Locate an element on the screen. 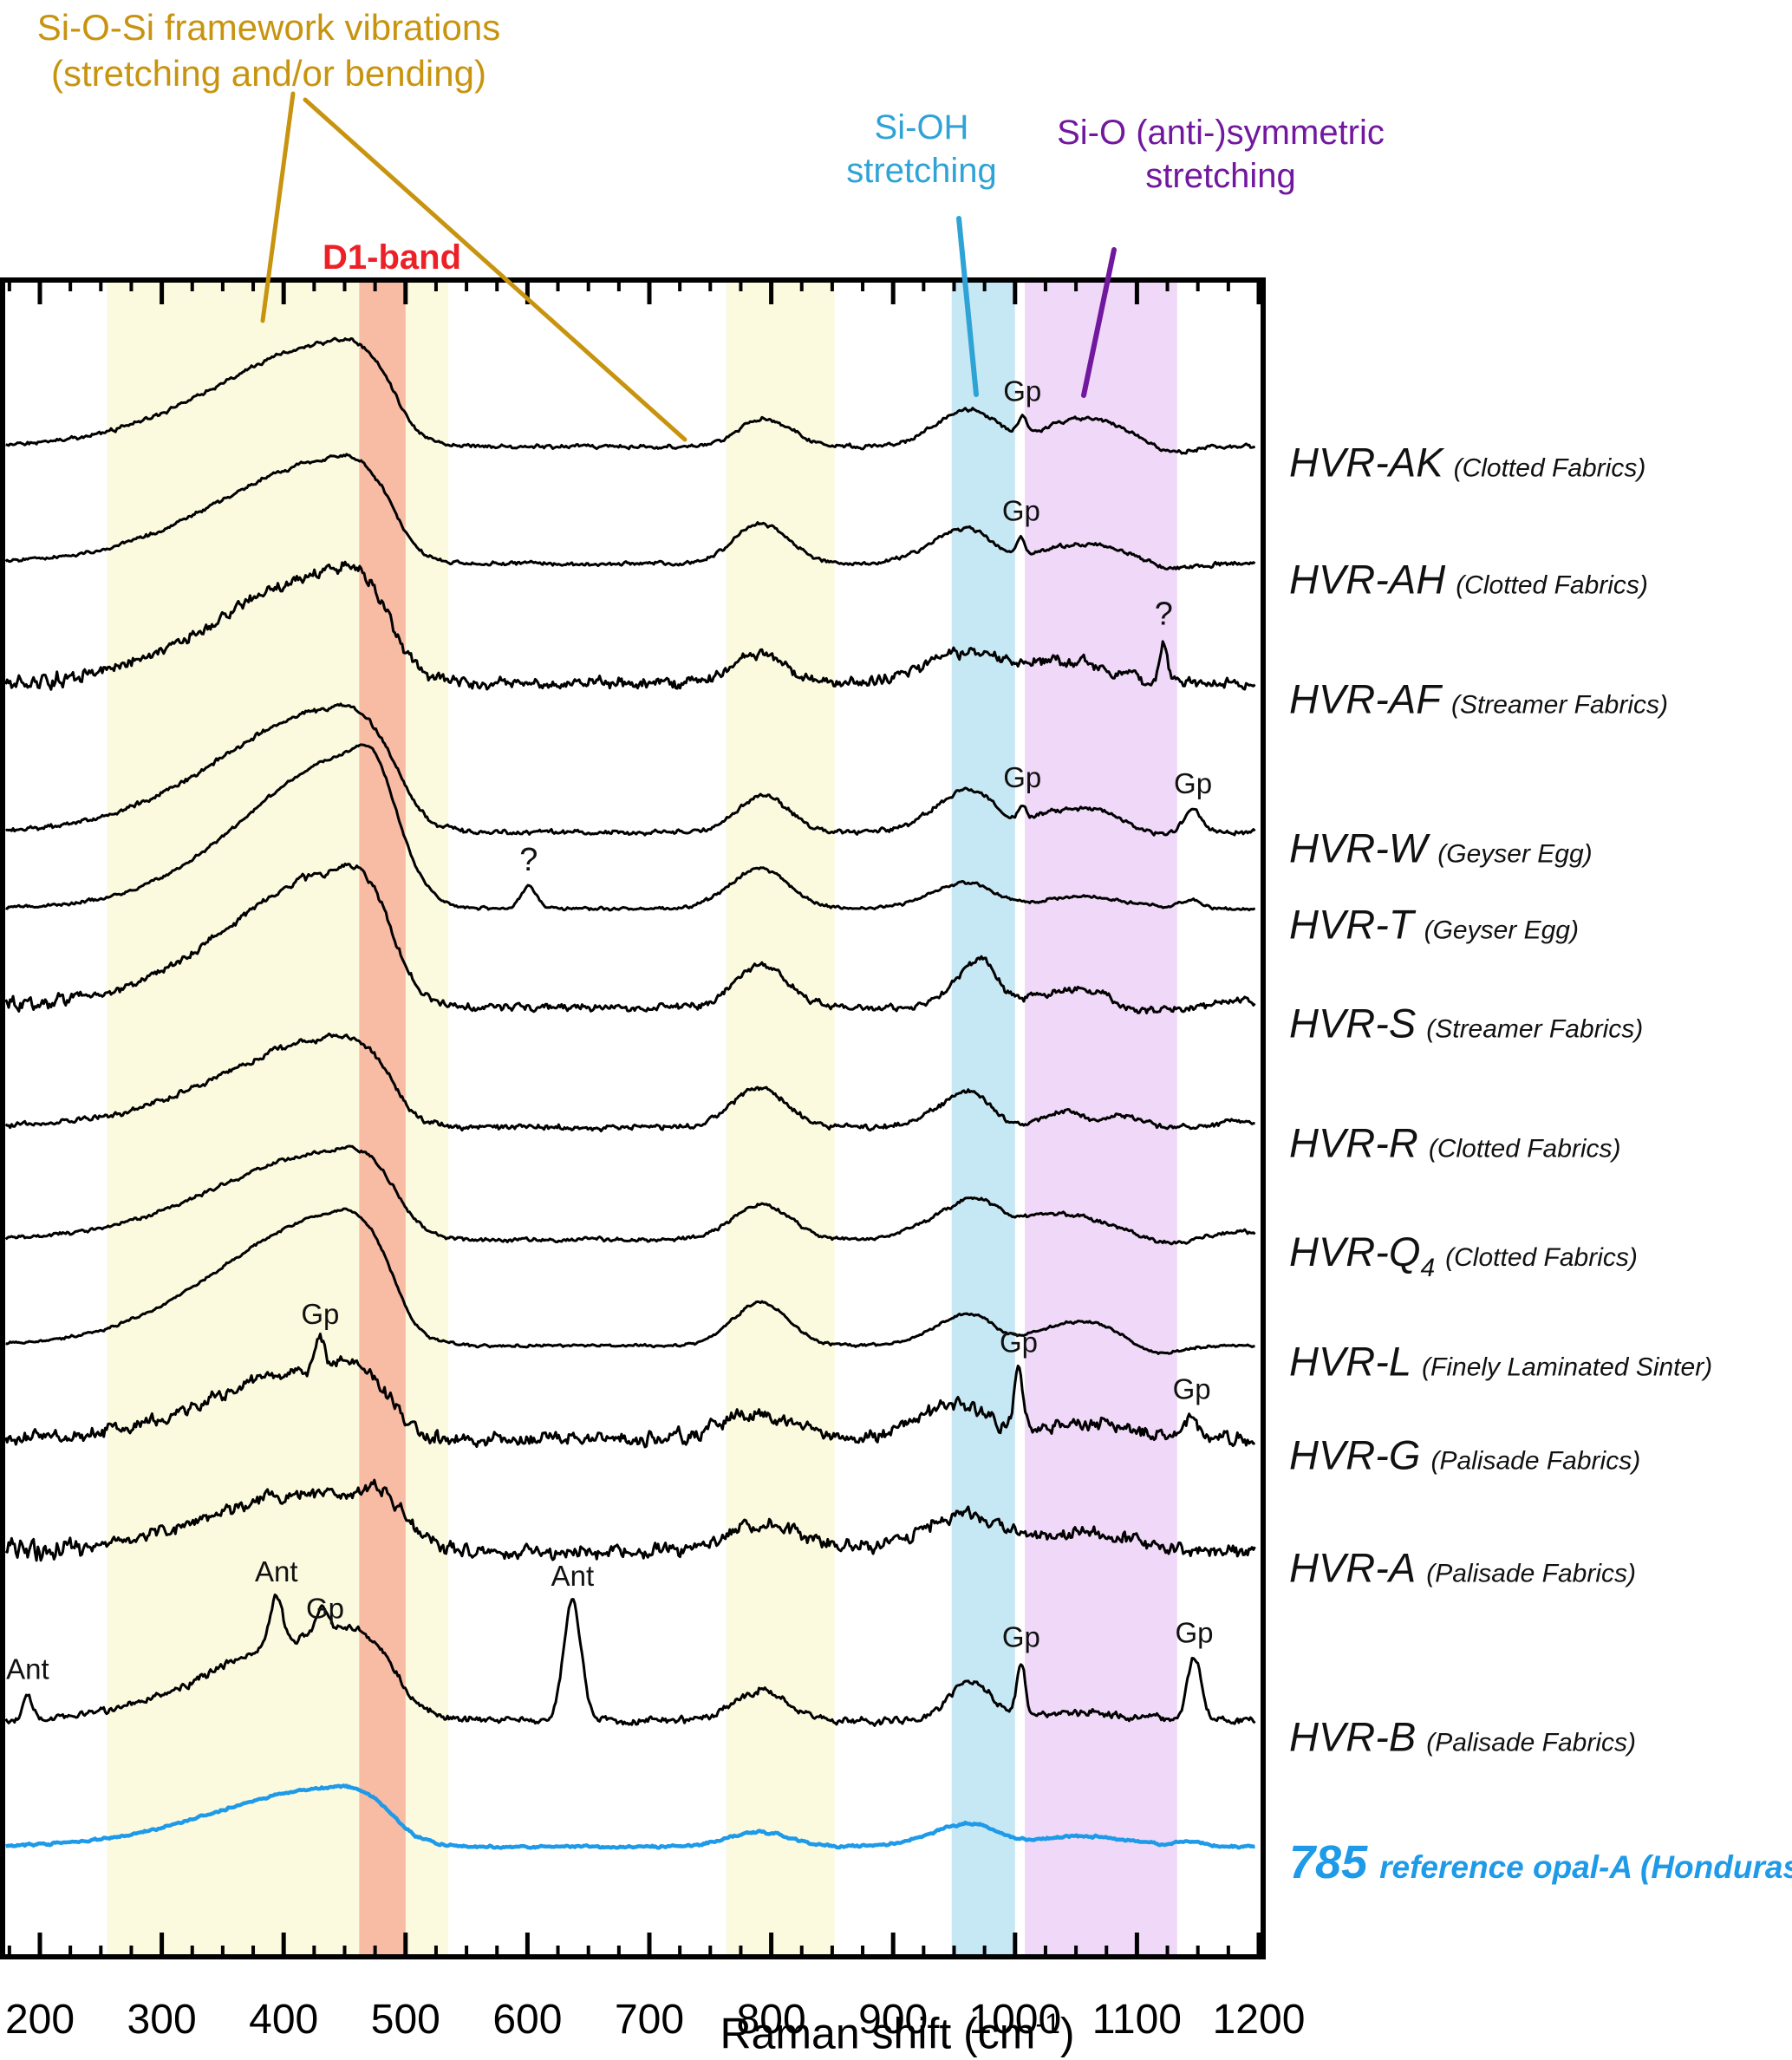 This screenshot has width=1792, height=2060. d1-band-label: D1-band is located at coordinates (392, 257).